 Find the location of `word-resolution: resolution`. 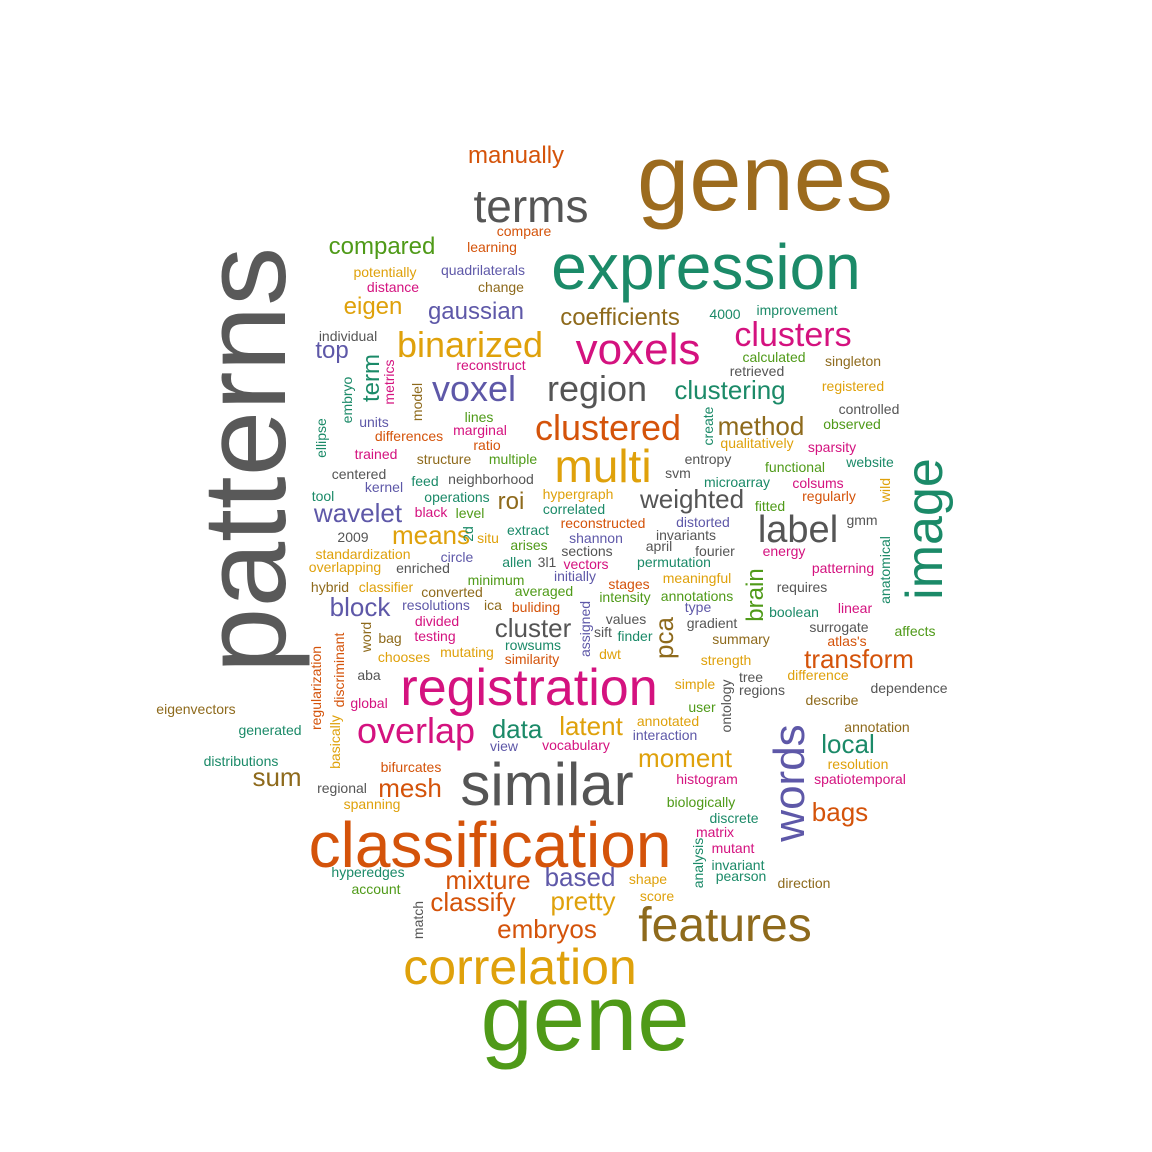

word-resolution: resolution is located at coordinates (858, 764).